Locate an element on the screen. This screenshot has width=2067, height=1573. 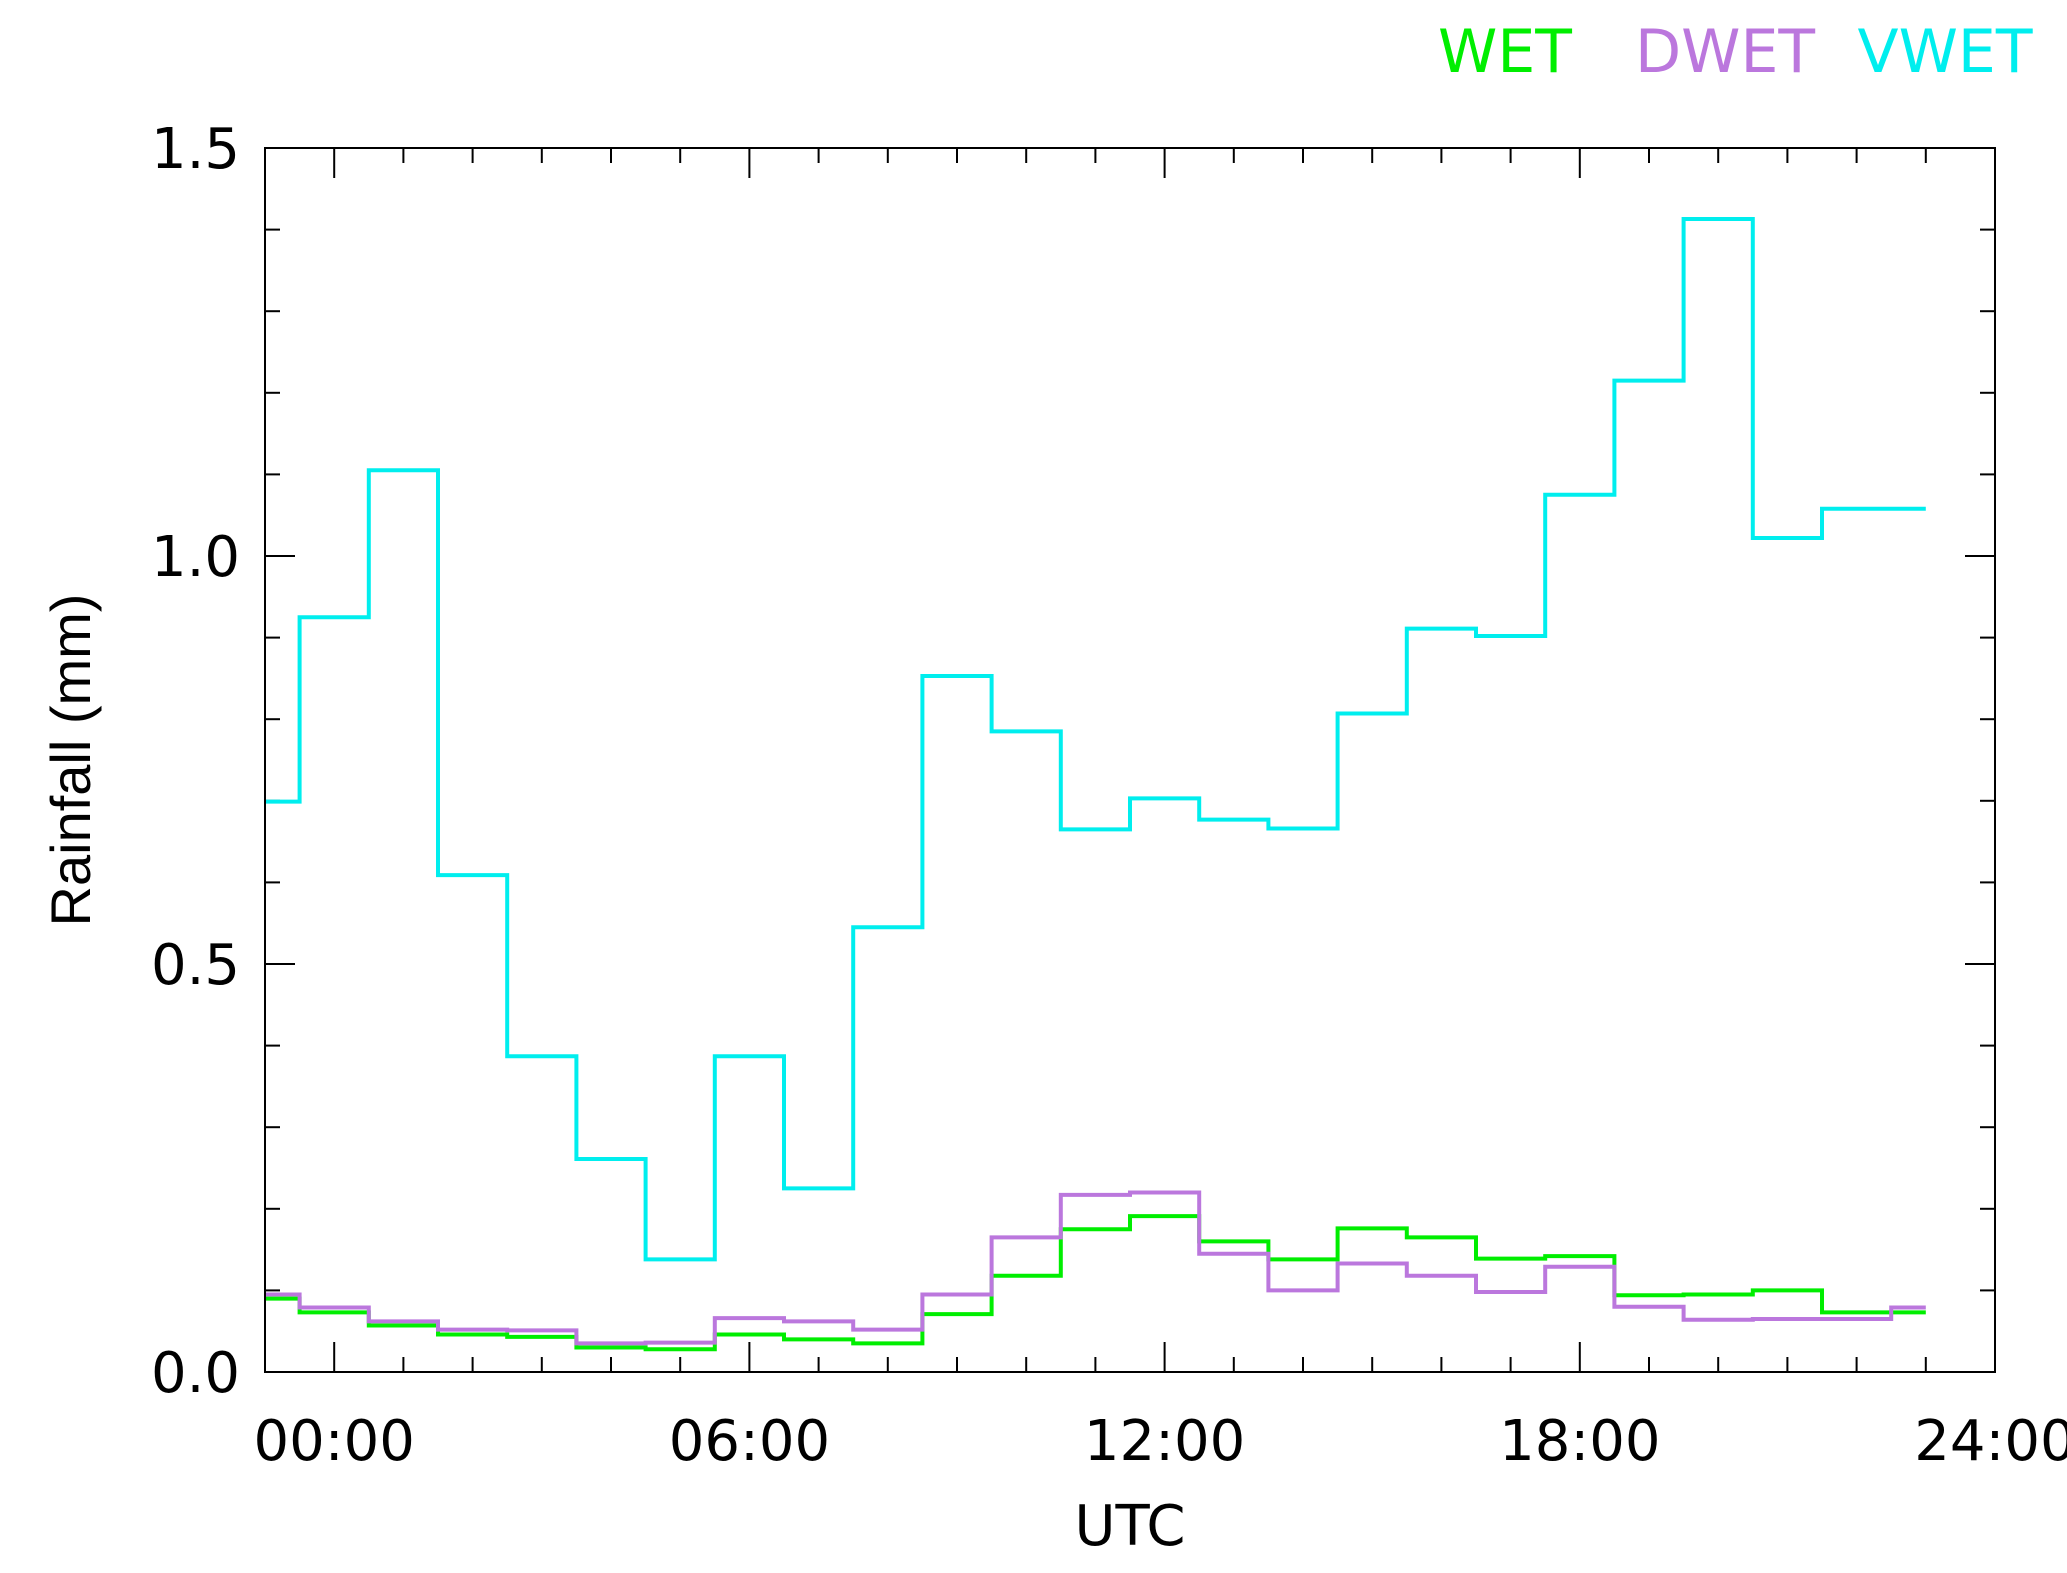
x-tick-label: 12:00 is located at coordinates (1164, 1441).